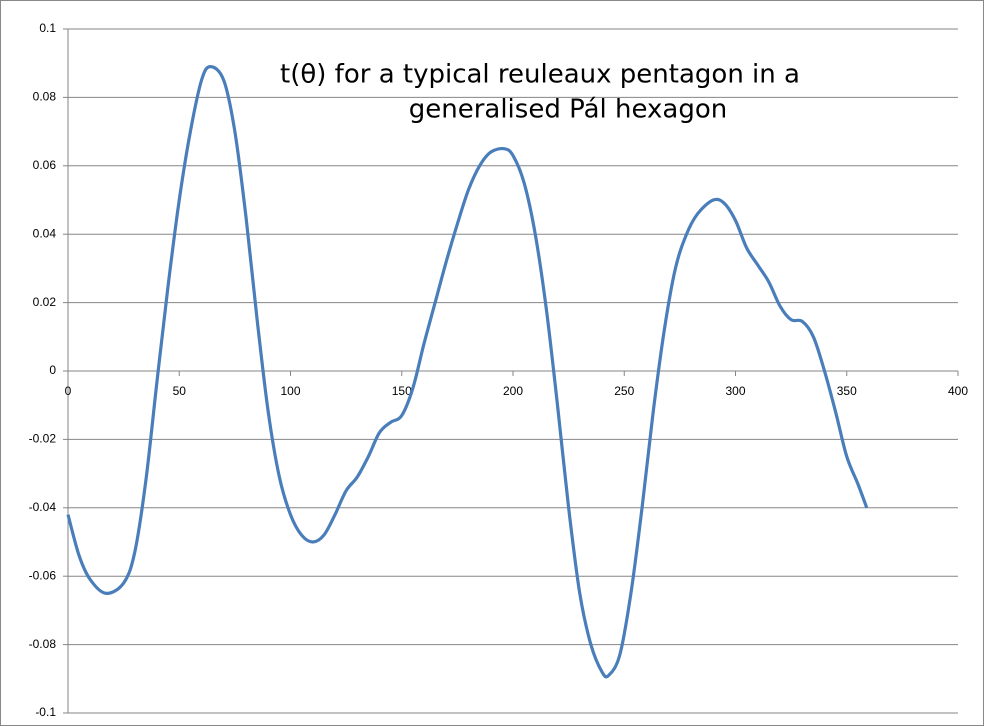 The height and width of the screenshot is (726, 984). What do you see at coordinates (45, 165) in the screenshot?
I see `y-tick-label: 0.06` at bounding box center [45, 165].